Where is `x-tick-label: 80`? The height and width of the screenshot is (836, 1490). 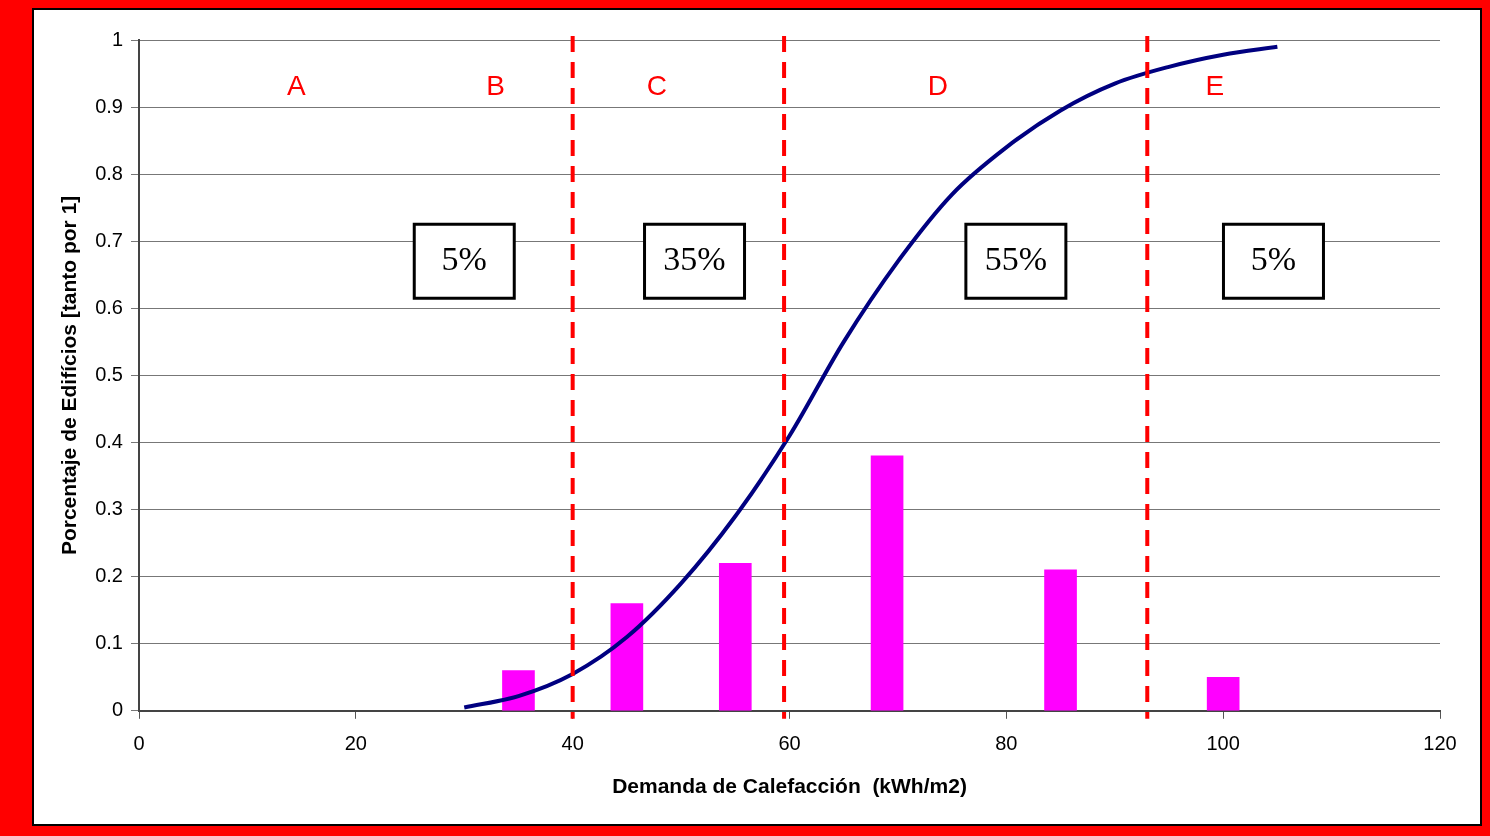
x-tick-label: 80 is located at coordinates (1006, 743).